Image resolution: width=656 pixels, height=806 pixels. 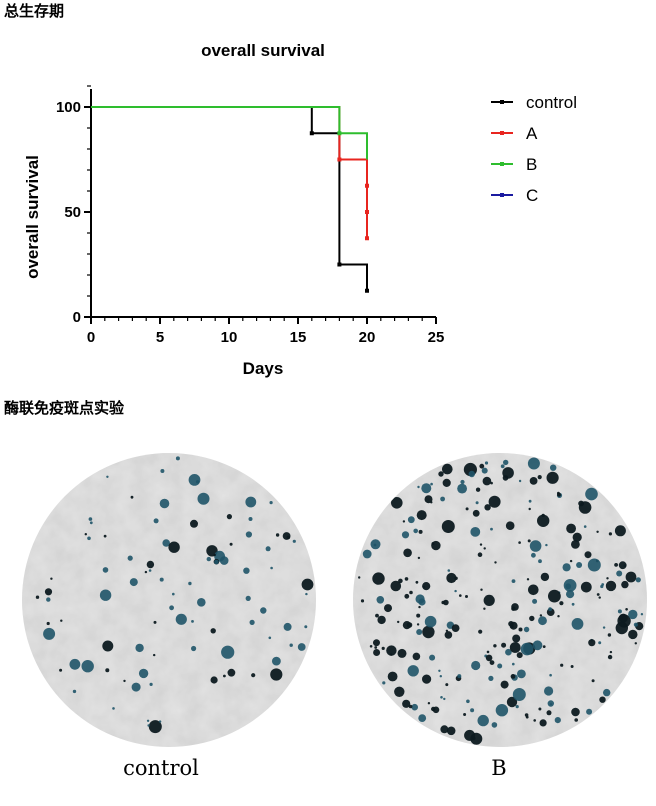 What do you see at coordinates (339, 133) in the screenshot?
I see `censor-mark-b` at bounding box center [339, 133].